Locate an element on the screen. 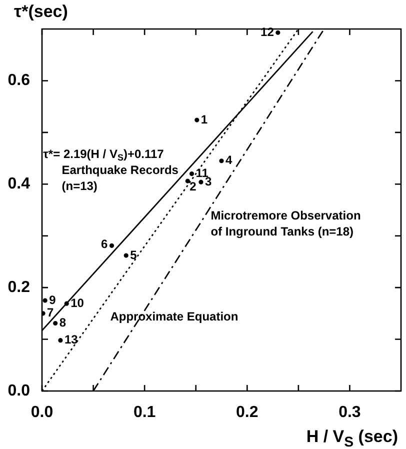 The width and height of the screenshot is (406, 449). y-tick-label: 0.0 is located at coordinates (19, 391).